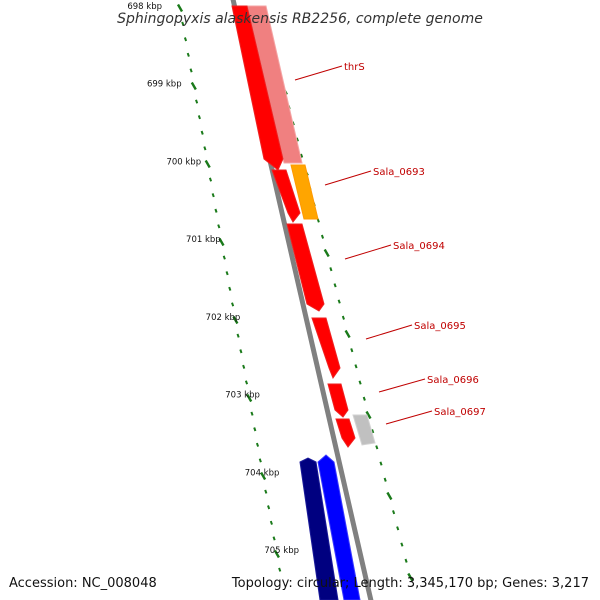 This screenshot has height=600, width=600. Describe the element at coordinates (364, 430) in the screenshot. I see `Sala_0697-other-feature` at that location.